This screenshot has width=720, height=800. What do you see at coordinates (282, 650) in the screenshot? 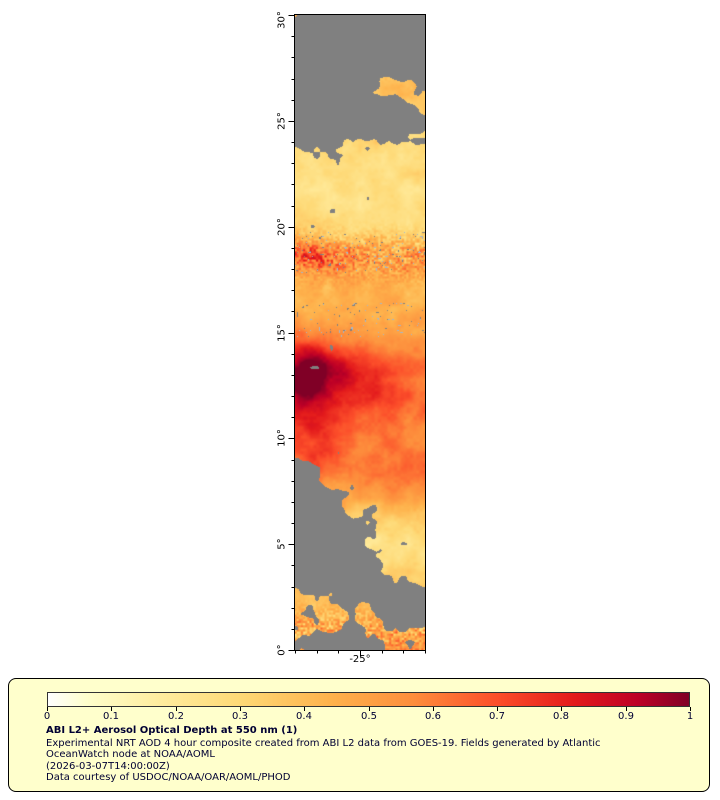
I see `lat-tick-label-0: 0°` at bounding box center [282, 650].